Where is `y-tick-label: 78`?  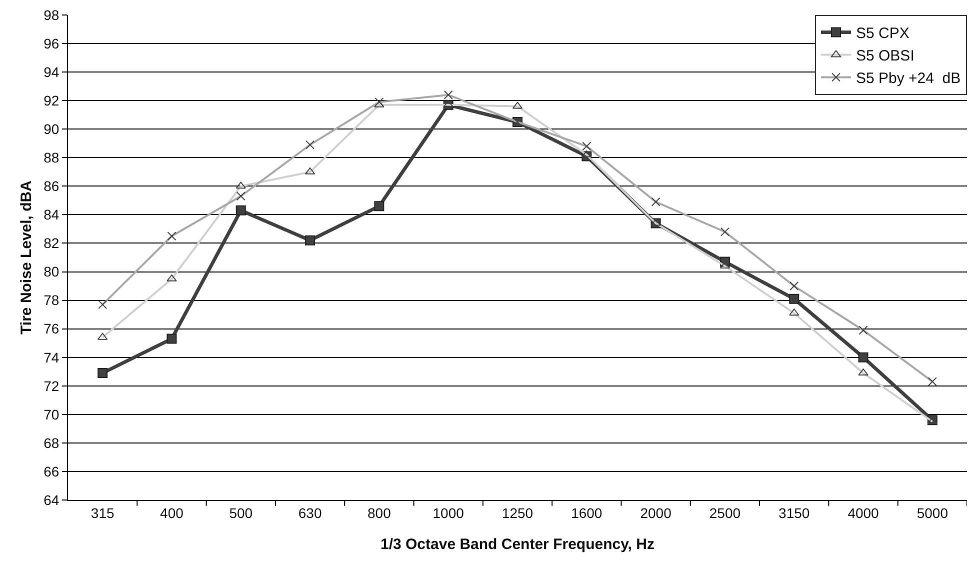 y-tick-label: 78 is located at coordinates (52, 300).